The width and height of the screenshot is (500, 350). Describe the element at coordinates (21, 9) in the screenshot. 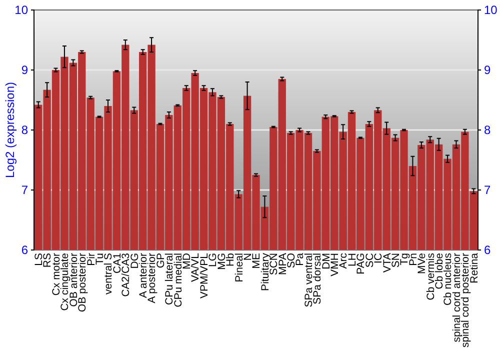

I see `y-tick-label: 10` at that location.